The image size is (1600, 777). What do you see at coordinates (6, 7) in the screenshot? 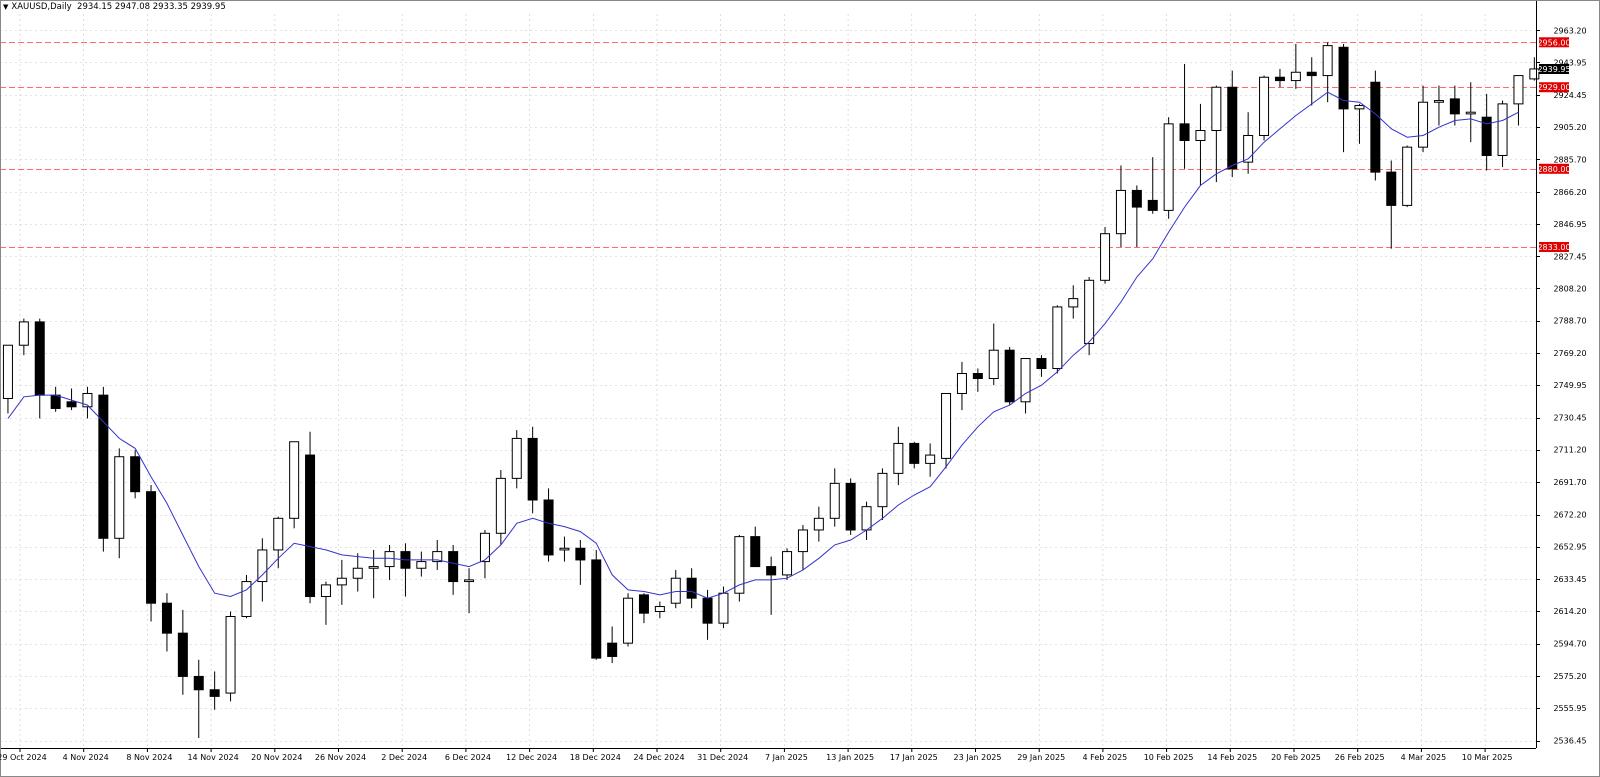
I see `dropdown-triangle-icon: ▼` at bounding box center [6, 7].